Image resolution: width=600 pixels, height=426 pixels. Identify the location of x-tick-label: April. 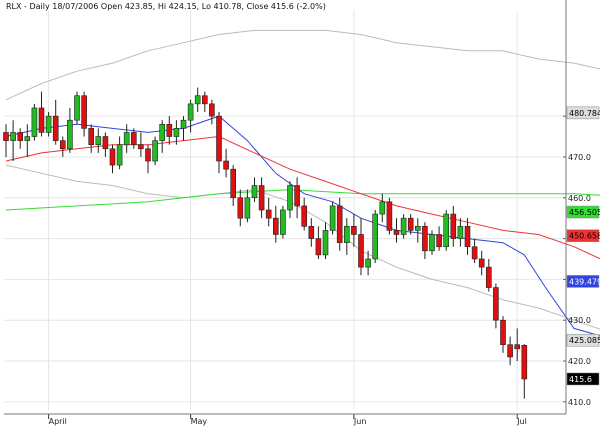
(58, 421).